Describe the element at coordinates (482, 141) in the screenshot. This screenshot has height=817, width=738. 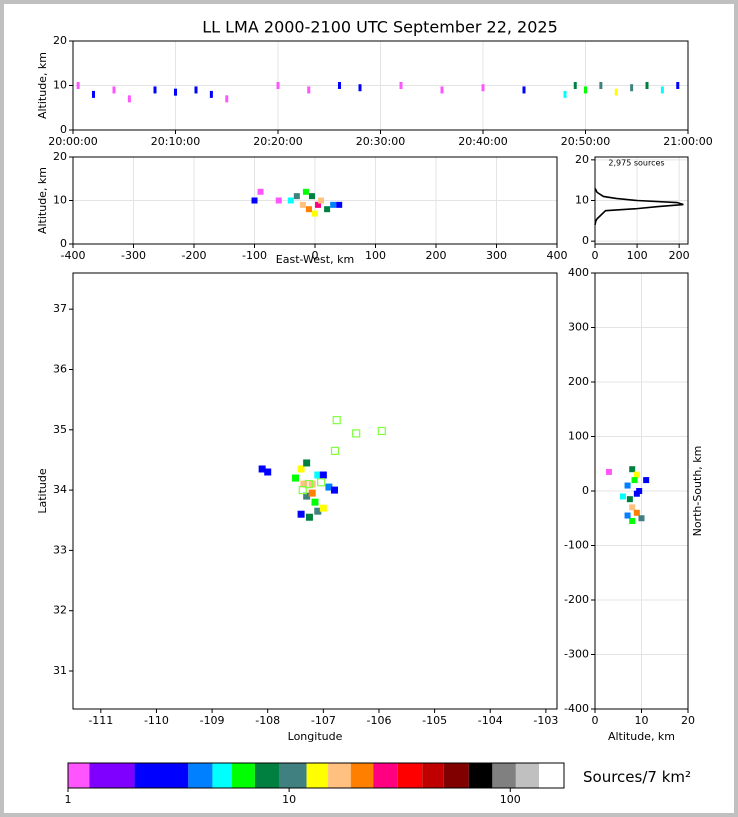
I see `x-tick-label: 20:40:00` at that location.